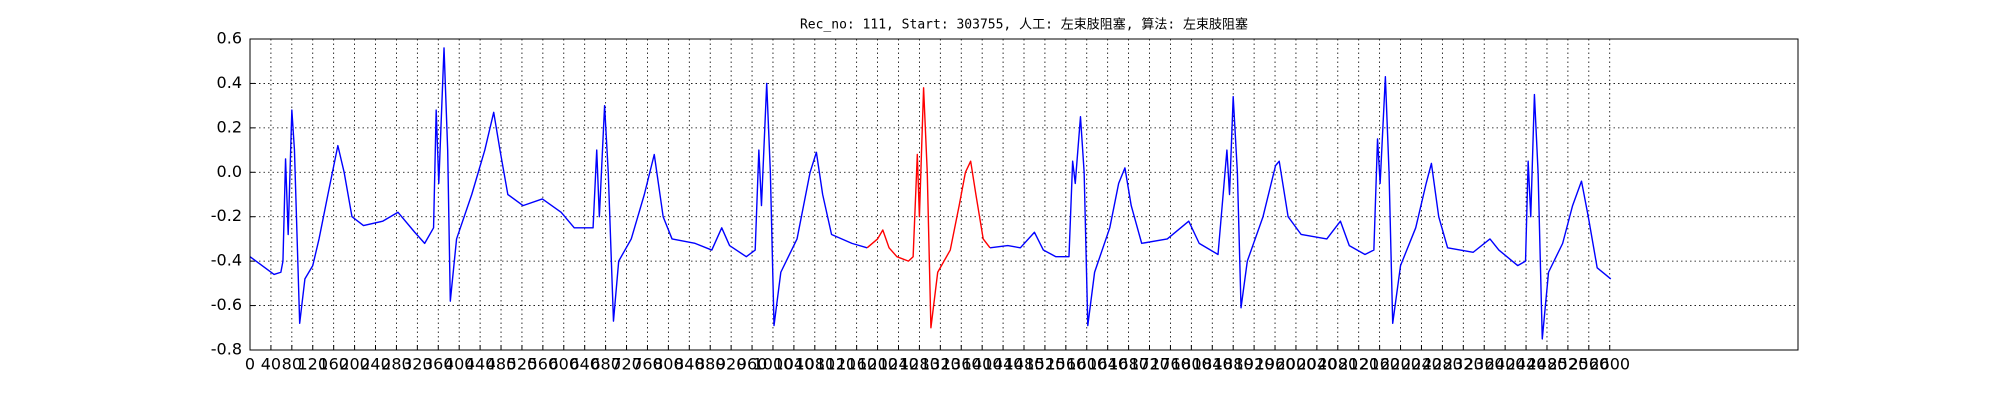 This screenshot has width=2000, height=400. What do you see at coordinates (226, 304) in the screenshot?
I see `y-tick-label: -0.6` at bounding box center [226, 304].